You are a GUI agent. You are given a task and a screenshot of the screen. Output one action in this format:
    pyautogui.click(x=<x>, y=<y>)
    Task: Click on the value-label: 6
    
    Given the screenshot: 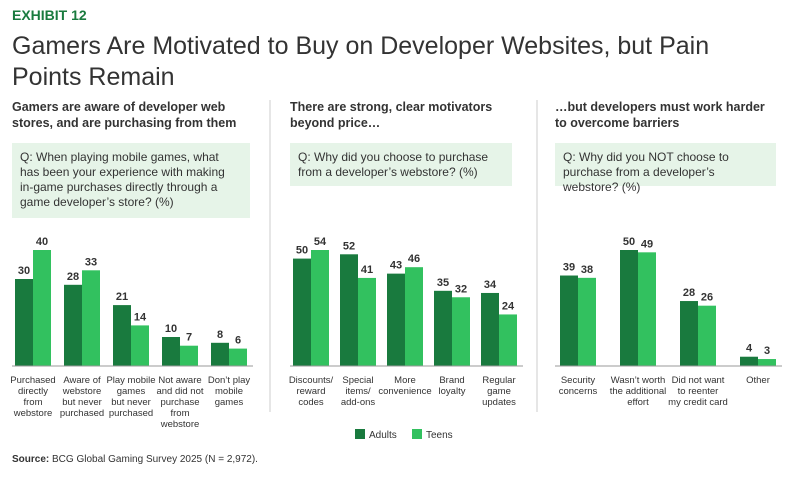 What is the action you would take?
    pyautogui.click(x=238, y=341)
    